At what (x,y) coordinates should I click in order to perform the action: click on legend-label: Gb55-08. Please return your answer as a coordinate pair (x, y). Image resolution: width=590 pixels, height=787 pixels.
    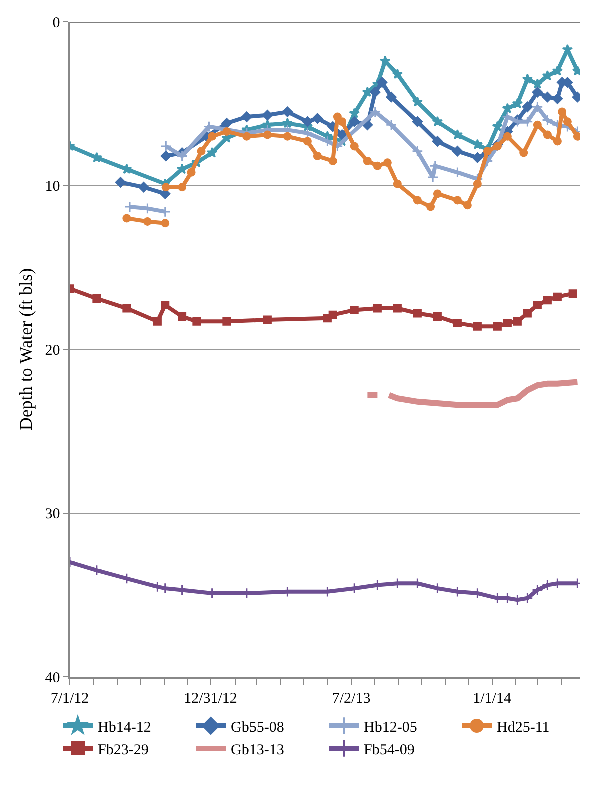
    Looking at the image, I should click on (257, 728).